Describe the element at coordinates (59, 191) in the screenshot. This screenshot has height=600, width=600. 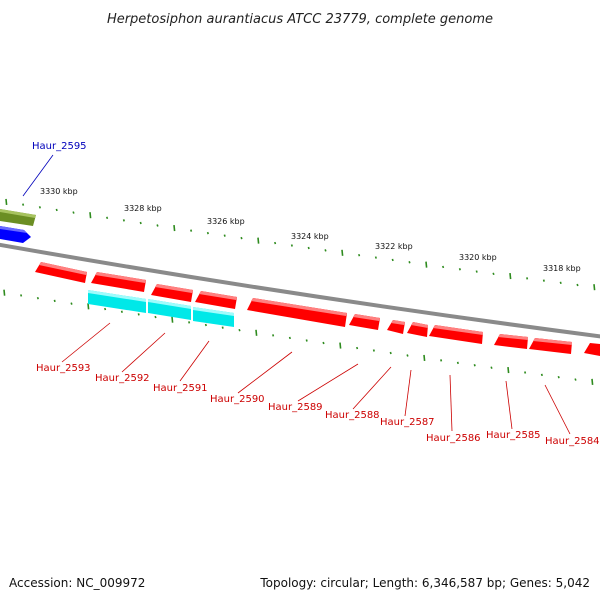
I see `tick-label-3330: 3330 kbp` at that location.